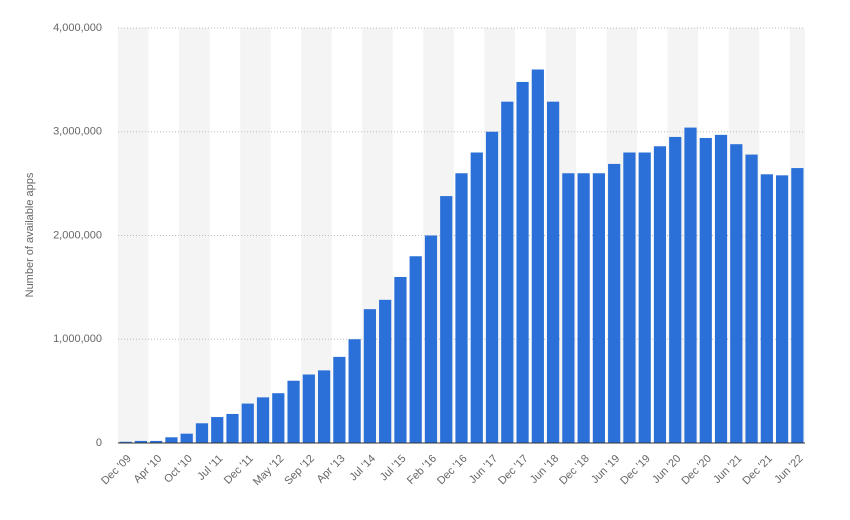 The image size is (850, 520). Describe the element at coordinates (99, 443) in the screenshot. I see `y-tick-label: 0` at that location.